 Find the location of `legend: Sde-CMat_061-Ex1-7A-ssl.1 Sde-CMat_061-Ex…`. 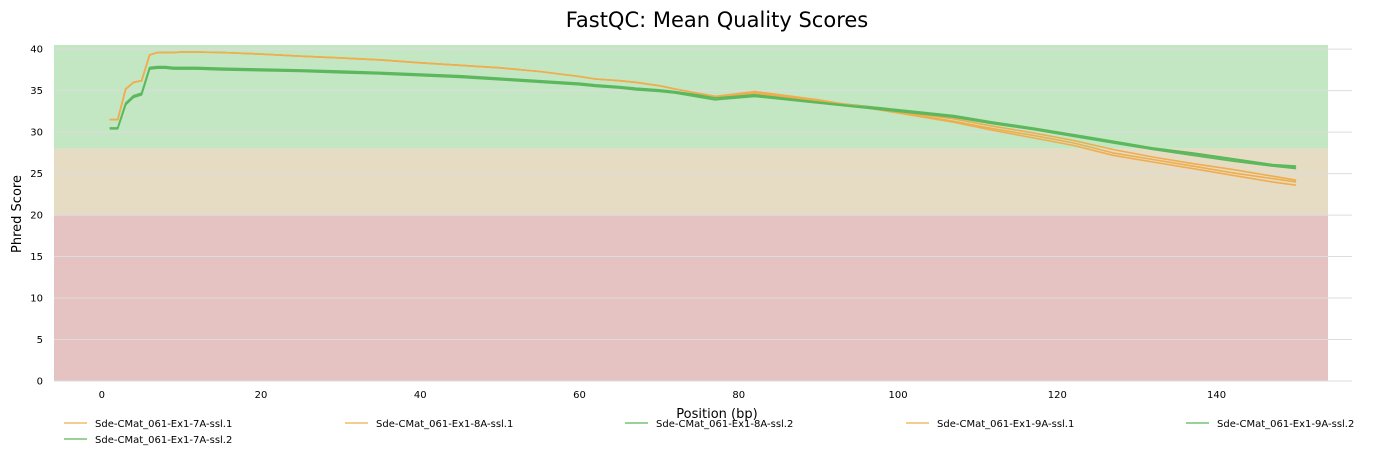

legend: Sde-CMat_061-Ex1-7A-ssl.1 Sde-CMat_061-Ex… is located at coordinates (709, 432).